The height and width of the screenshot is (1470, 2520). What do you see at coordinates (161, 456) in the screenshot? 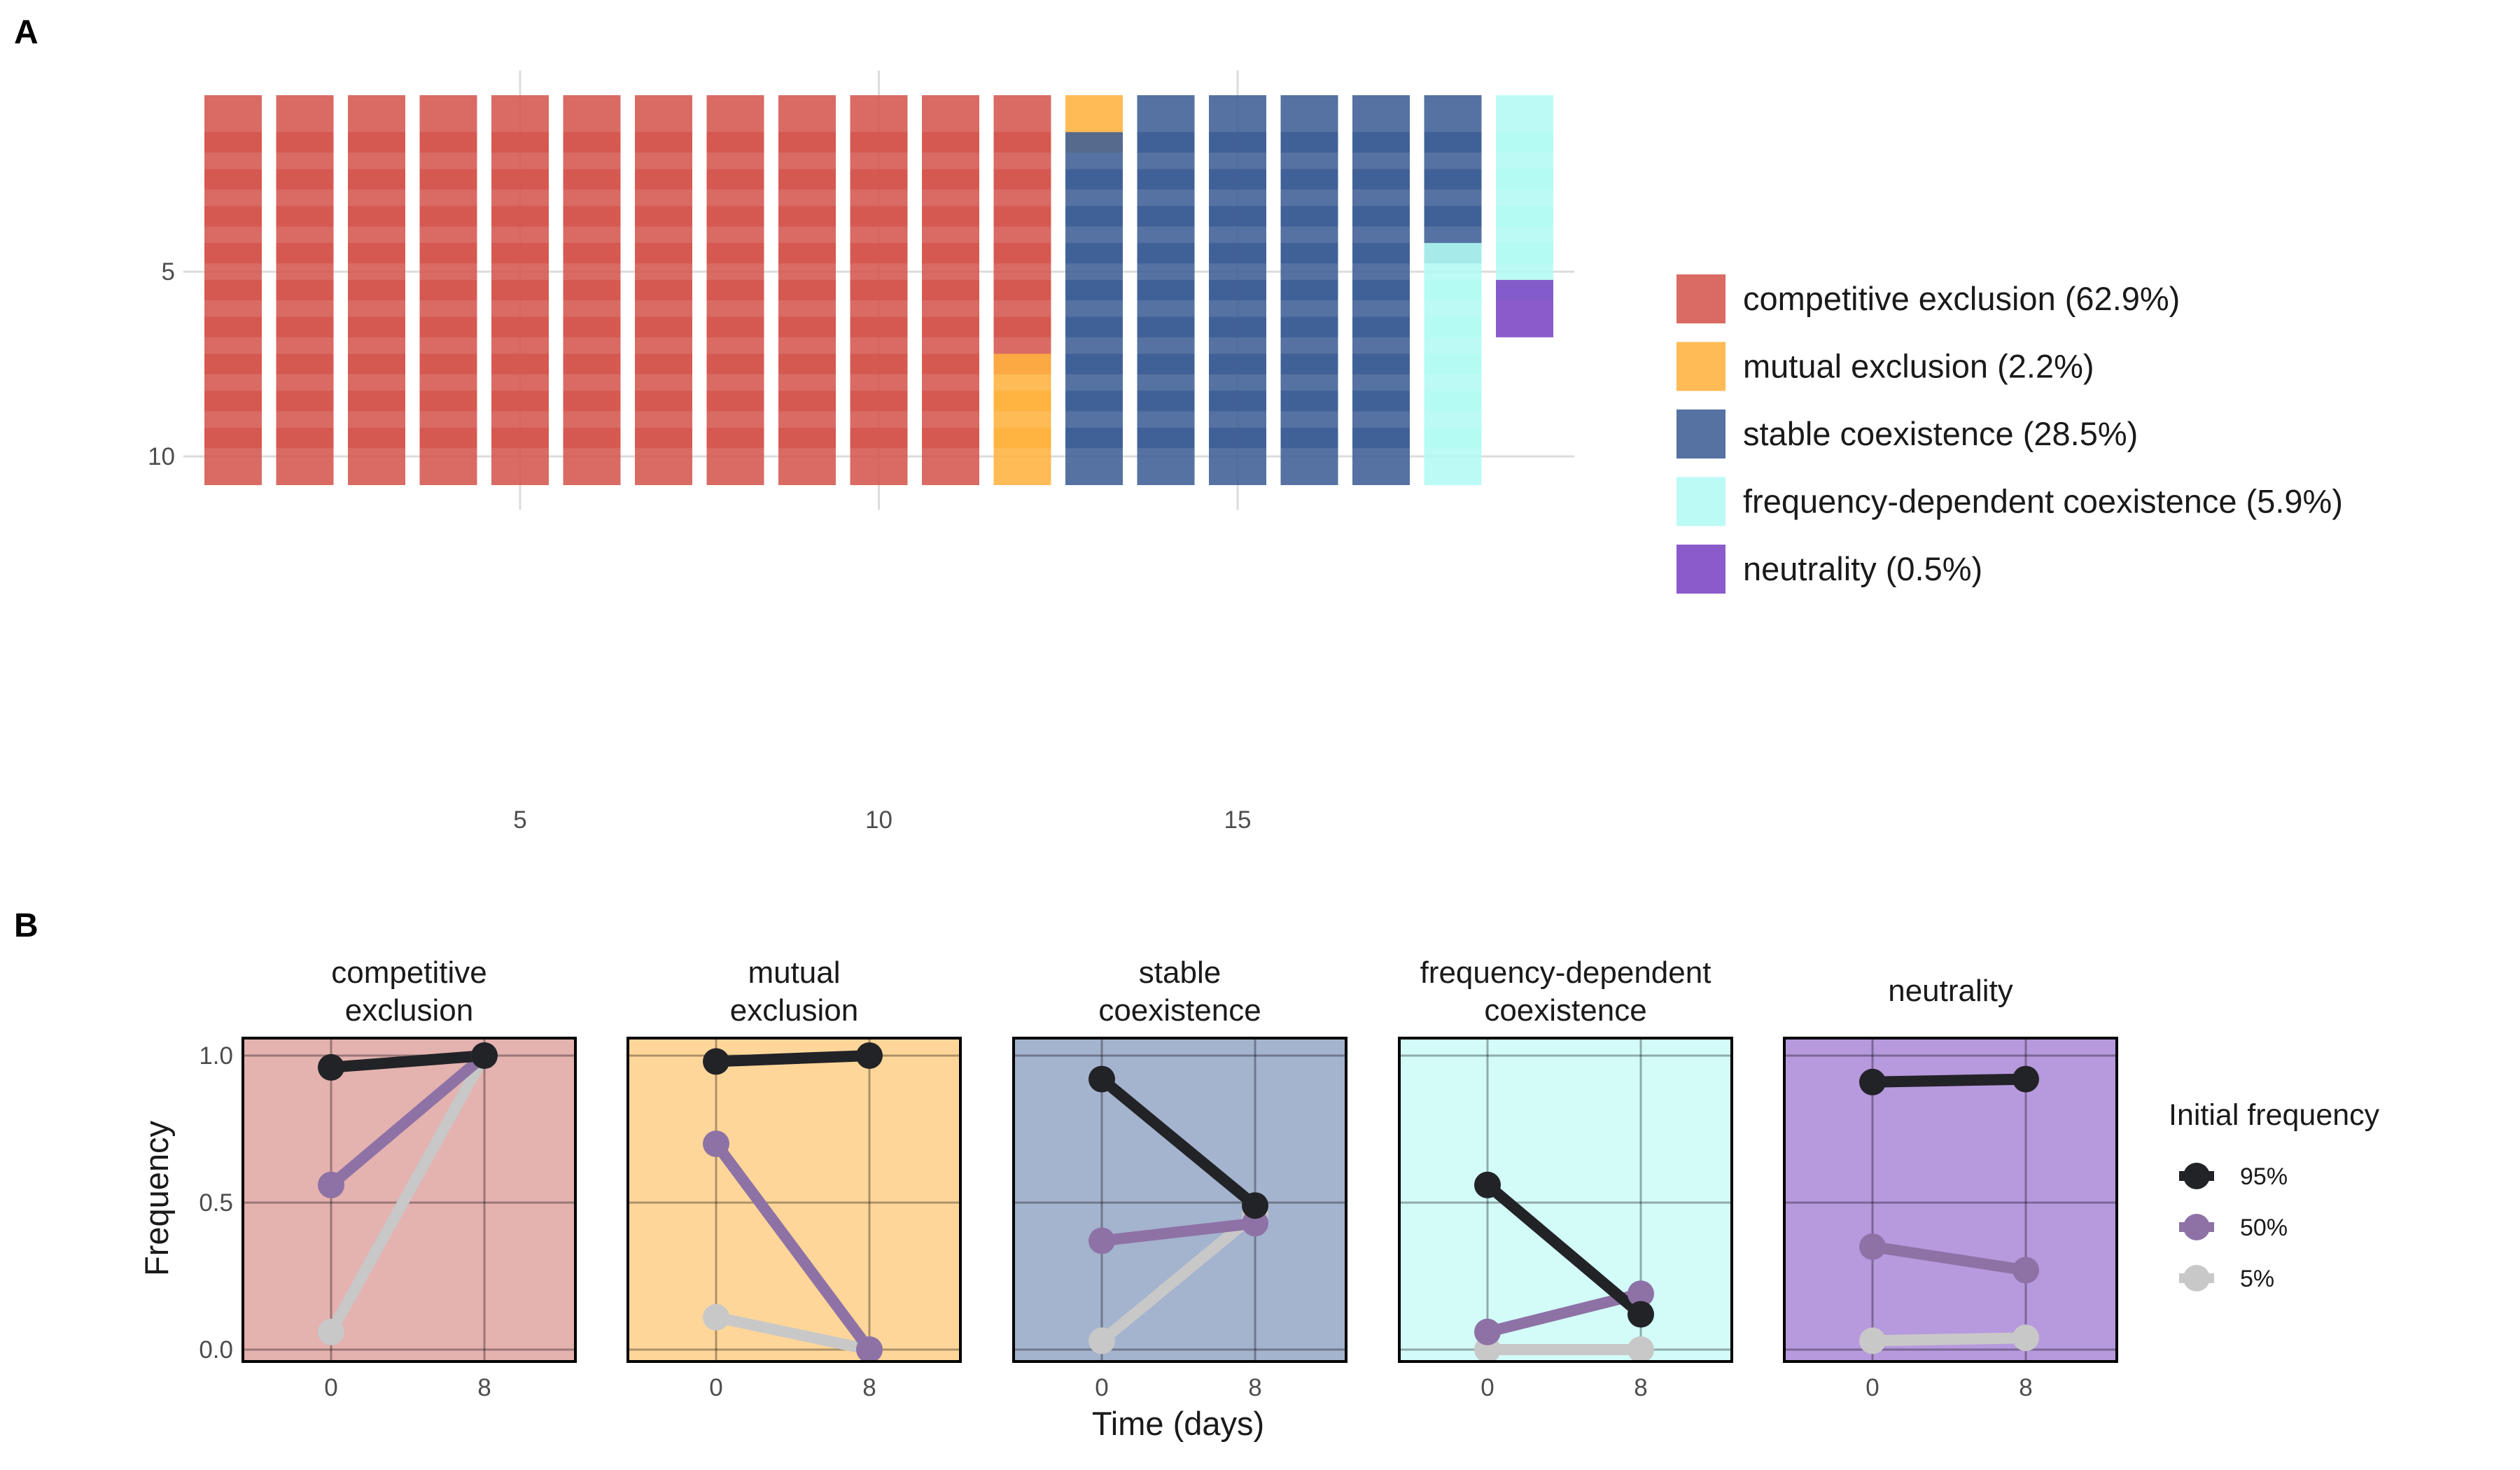
I see `waffle-y-tick-label: 10` at bounding box center [161, 456].